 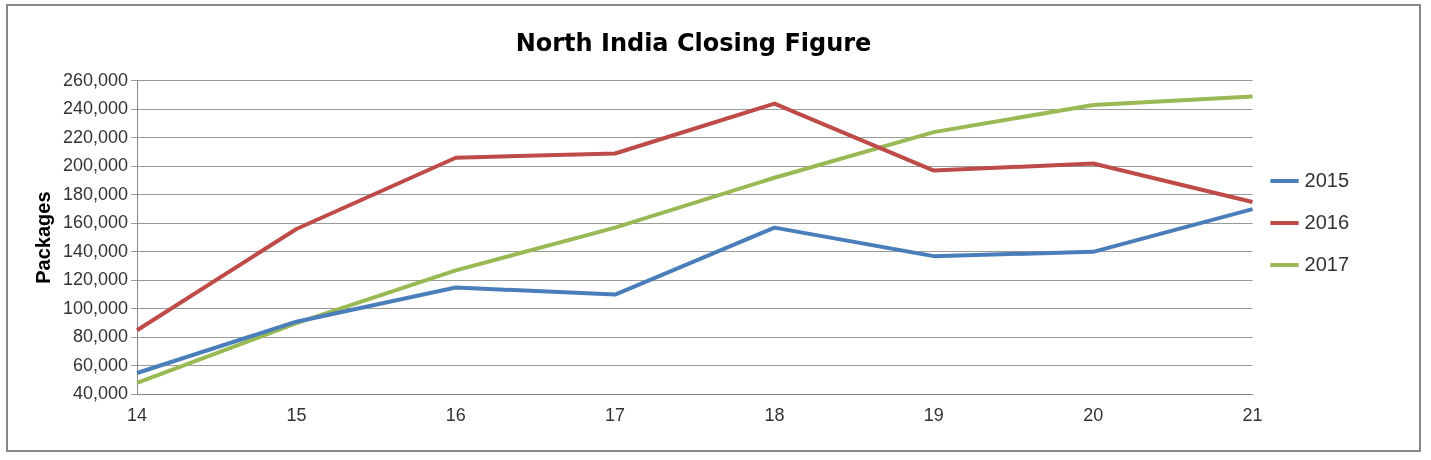 What do you see at coordinates (296, 415) in the screenshot?
I see `x-tick-label: 15` at bounding box center [296, 415].